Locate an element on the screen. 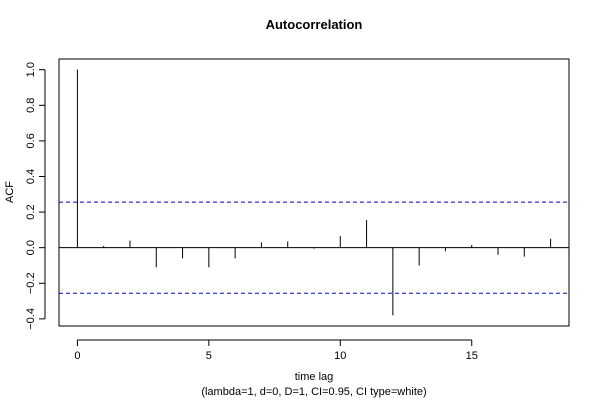 Image resolution: width=600 pixels, height=400 pixels. x-axis-label: time lag is located at coordinates (314, 377).